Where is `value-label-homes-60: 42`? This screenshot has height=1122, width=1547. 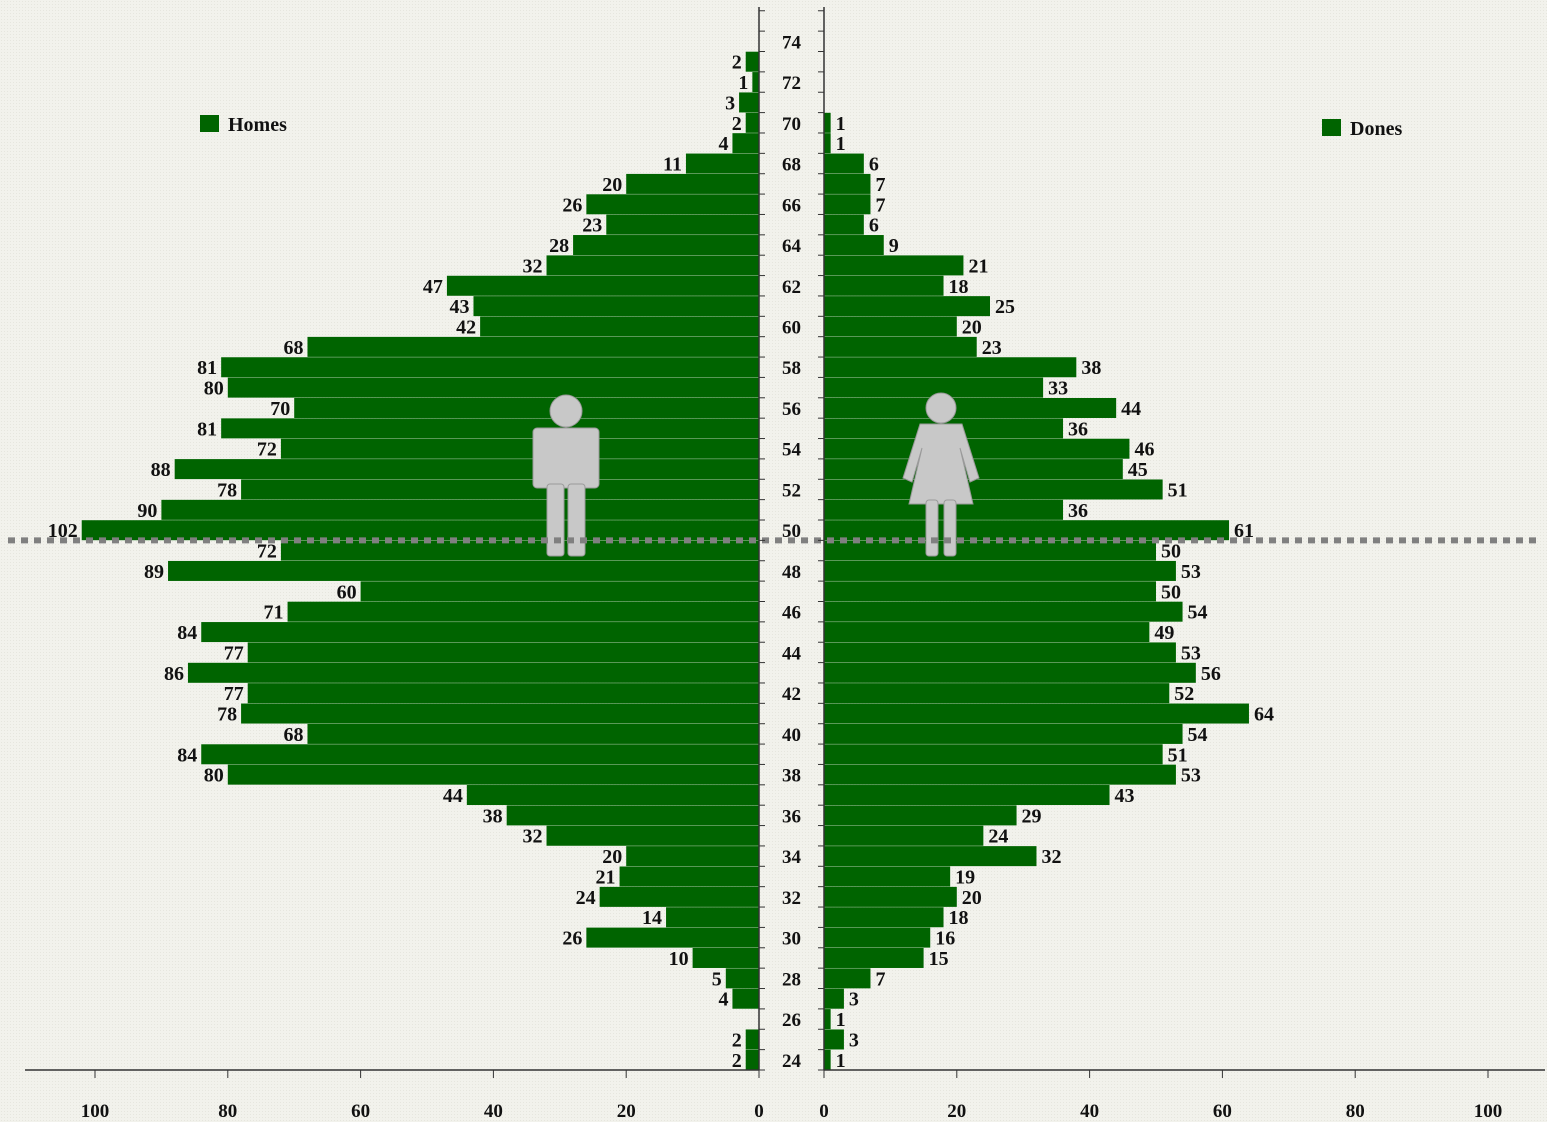
value-label-homes-60: 42 is located at coordinates (466, 327).